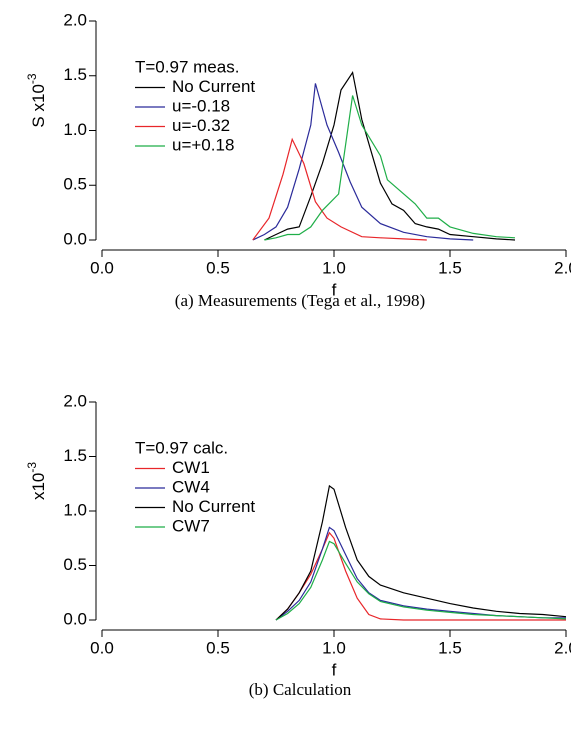 The height and width of the screenshot is (731, 571). Describe the element at coordinates (201, 125) in the screenshot. I see `legend-label: u=-0.32` at that location.